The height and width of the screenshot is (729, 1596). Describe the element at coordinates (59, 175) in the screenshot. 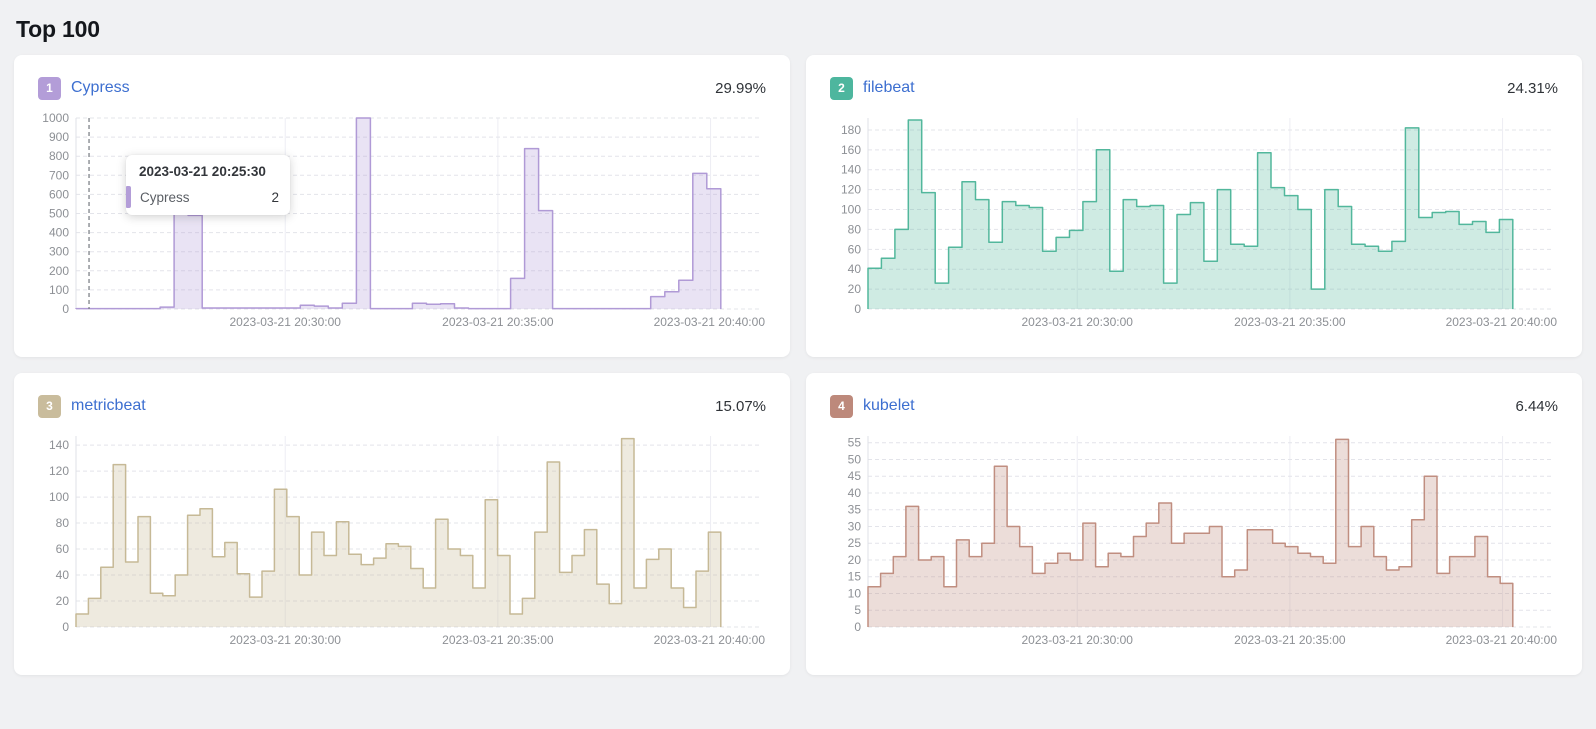

I see `svg-text: 700` at that location.